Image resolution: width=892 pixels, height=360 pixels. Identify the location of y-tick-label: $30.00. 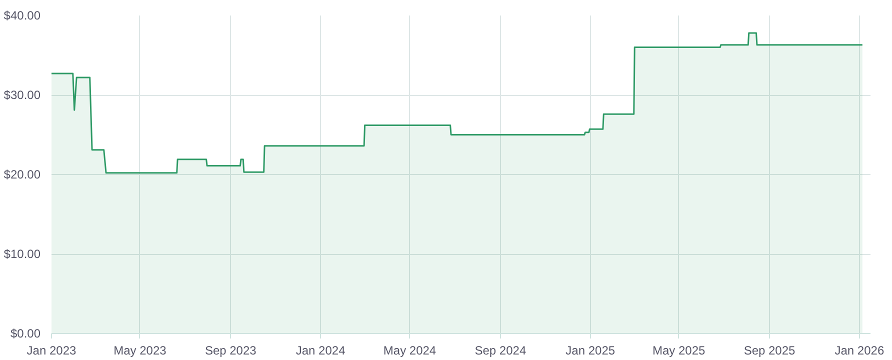
(22, 95).